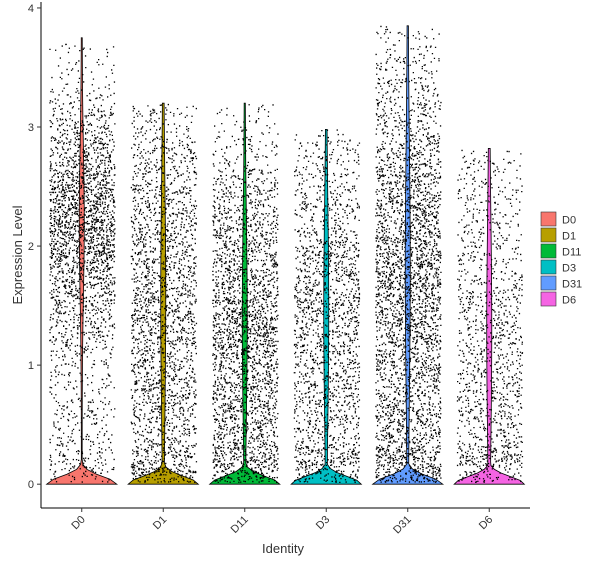 This screenshot has height=568, width=600. I want to click on y-tick-label-3: 3, so click(31, 128).